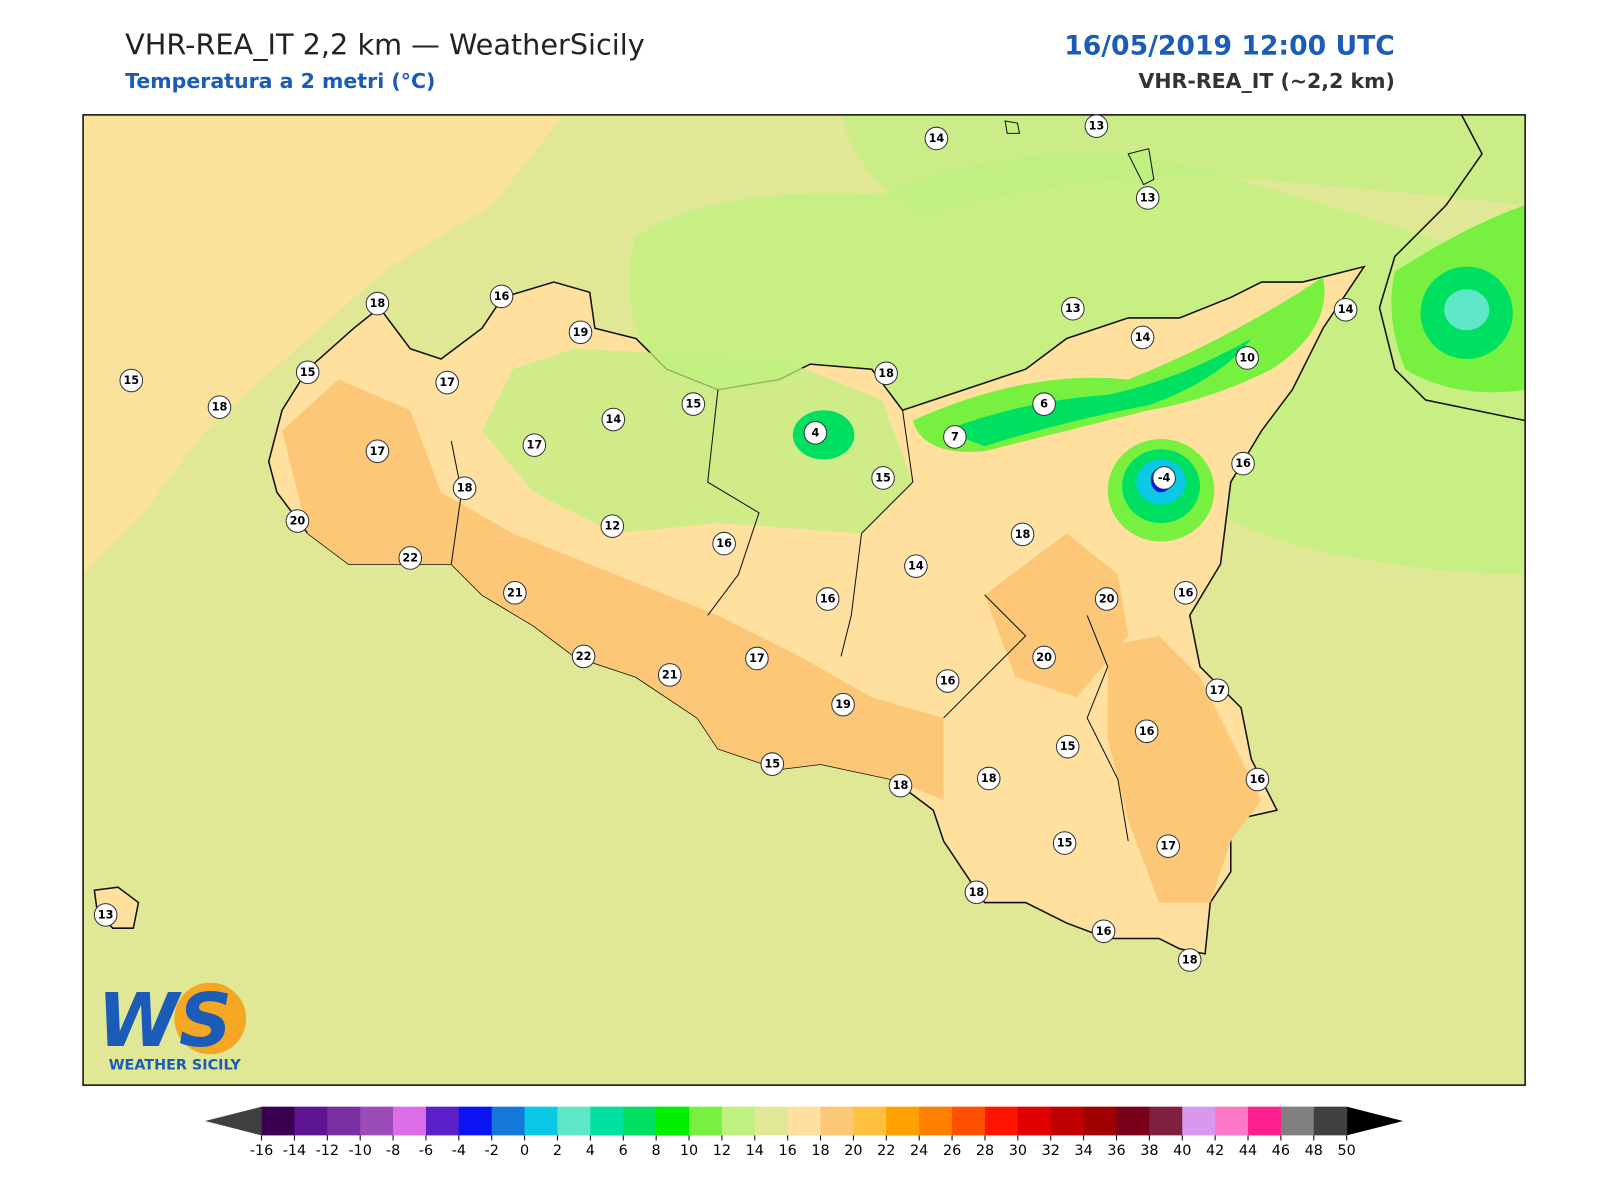 The height and width of the screenshot is (1200, 1600). What do you see at coordinates (886, 1151) in the screenshot?
I see `colorbar-tick-label: 22` at bounding box center [886, 1151].